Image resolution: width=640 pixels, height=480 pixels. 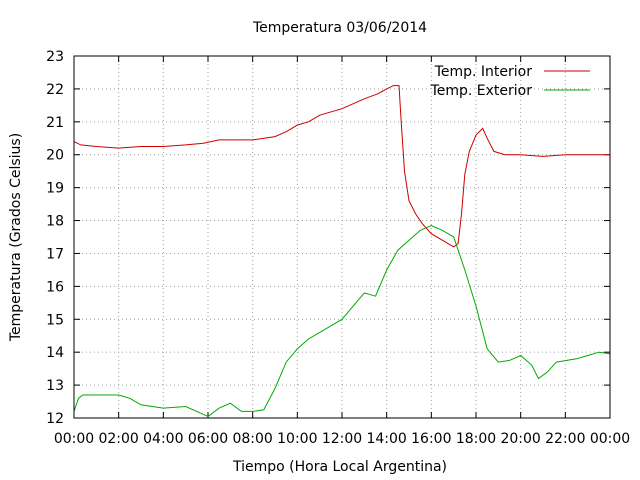 I want to click on x-tick-label: 10:00, so click(x=297, y=439).